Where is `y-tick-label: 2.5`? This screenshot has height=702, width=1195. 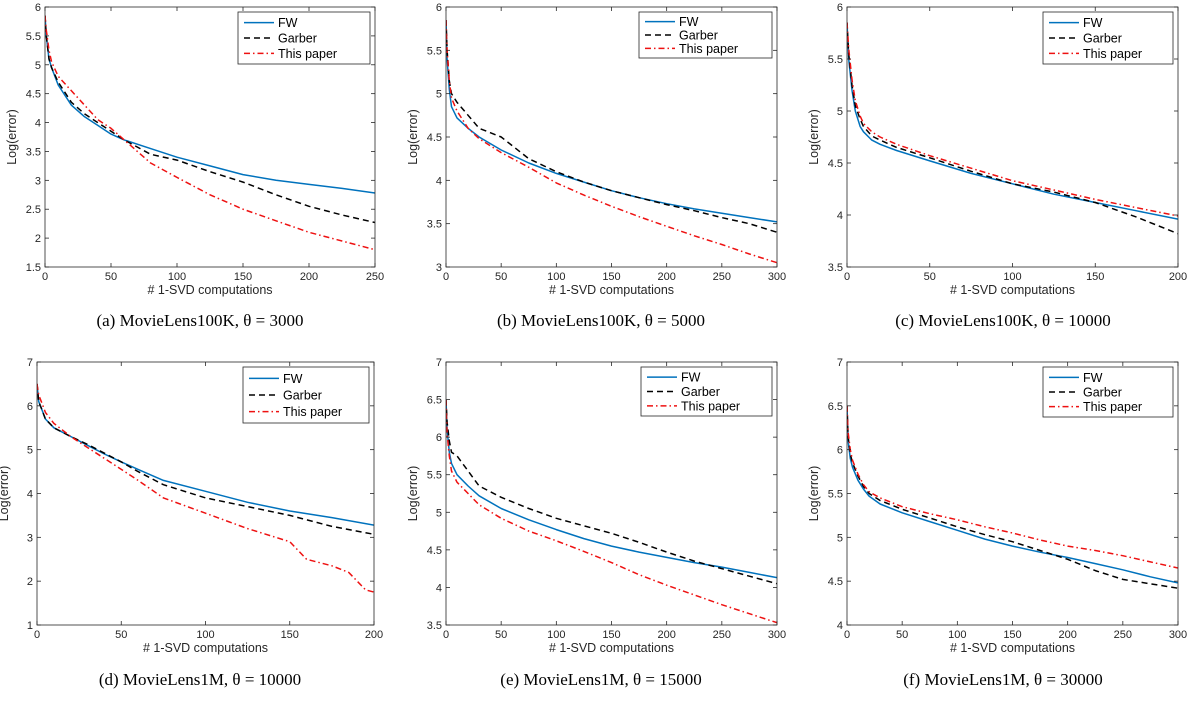 y-tick-label: 2.5 is located at coordinates (33, 210).